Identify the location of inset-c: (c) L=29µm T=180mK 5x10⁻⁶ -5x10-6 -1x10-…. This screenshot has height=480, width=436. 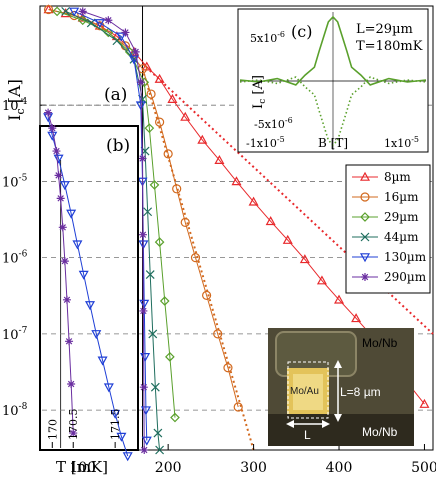
(333, 80).